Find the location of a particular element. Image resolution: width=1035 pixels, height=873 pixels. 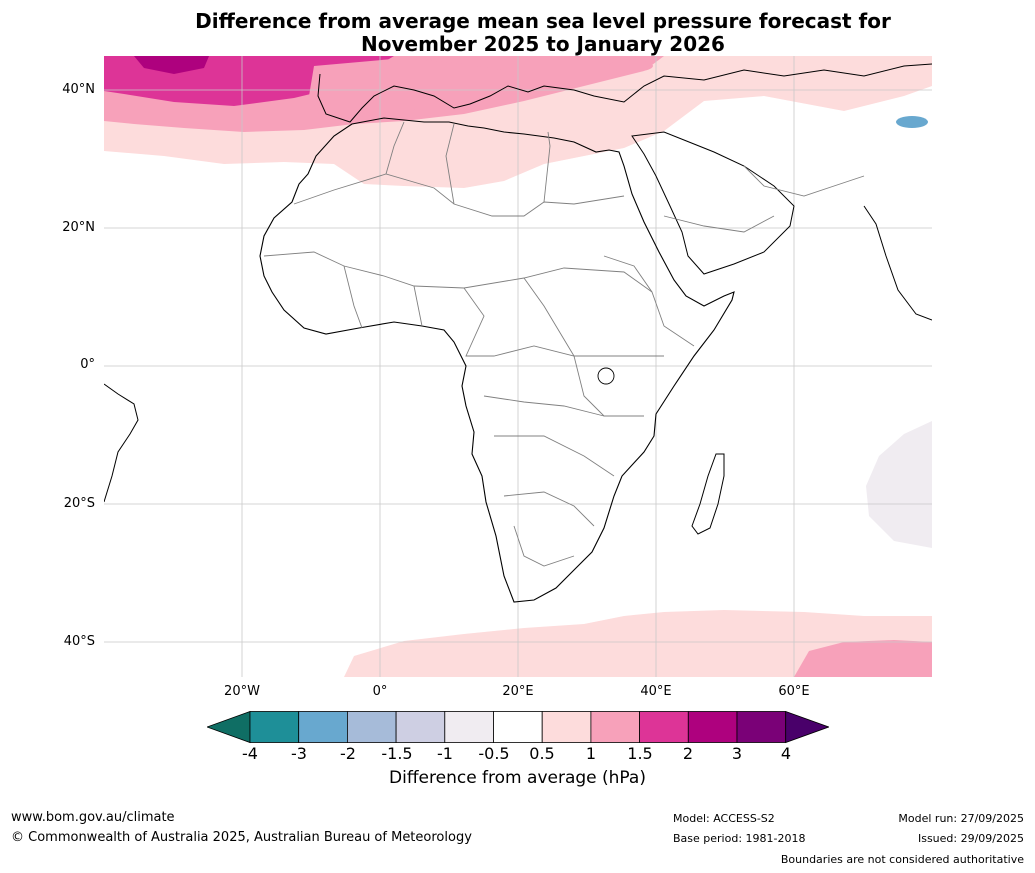

colorbar-tick: -2 is located at coordinates (348, 753).